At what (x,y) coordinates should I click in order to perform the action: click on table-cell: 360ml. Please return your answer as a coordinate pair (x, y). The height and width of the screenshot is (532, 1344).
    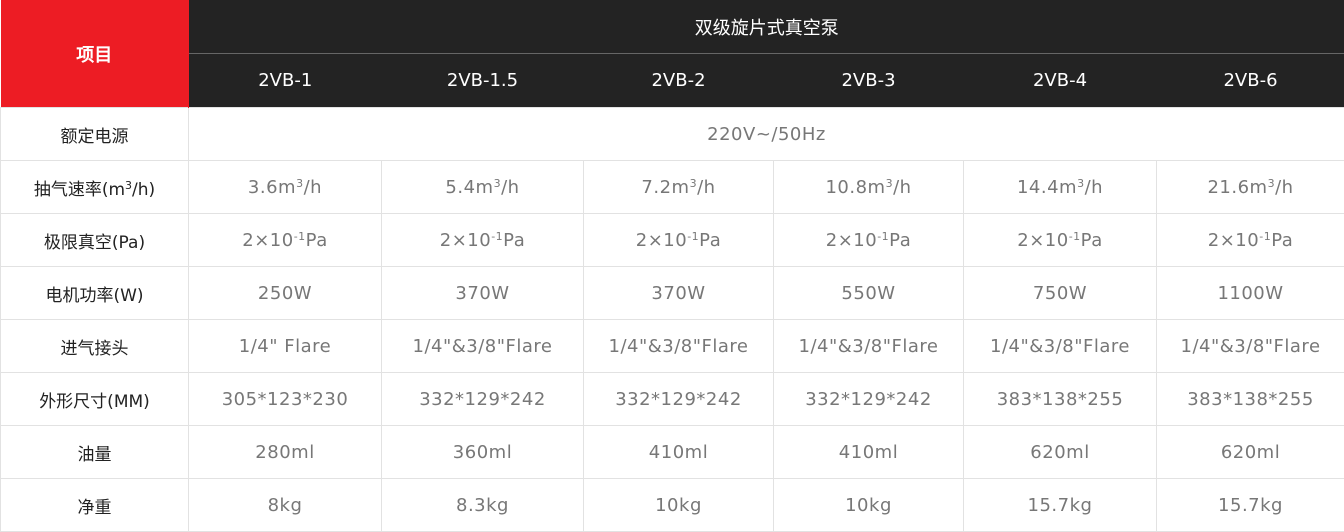
    Looking at the image, I should click on (482, 452).